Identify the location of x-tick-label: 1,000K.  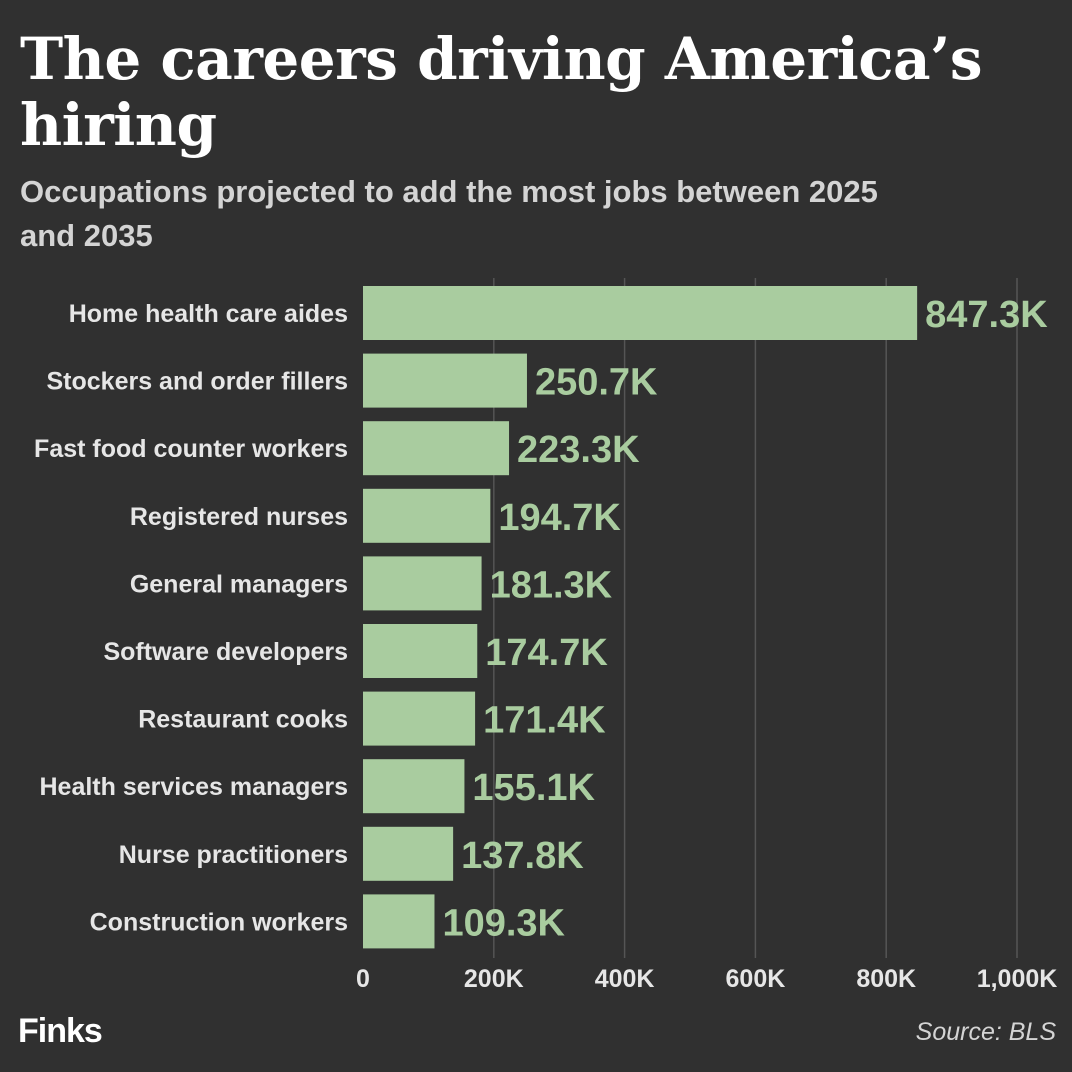
(1017, 979).